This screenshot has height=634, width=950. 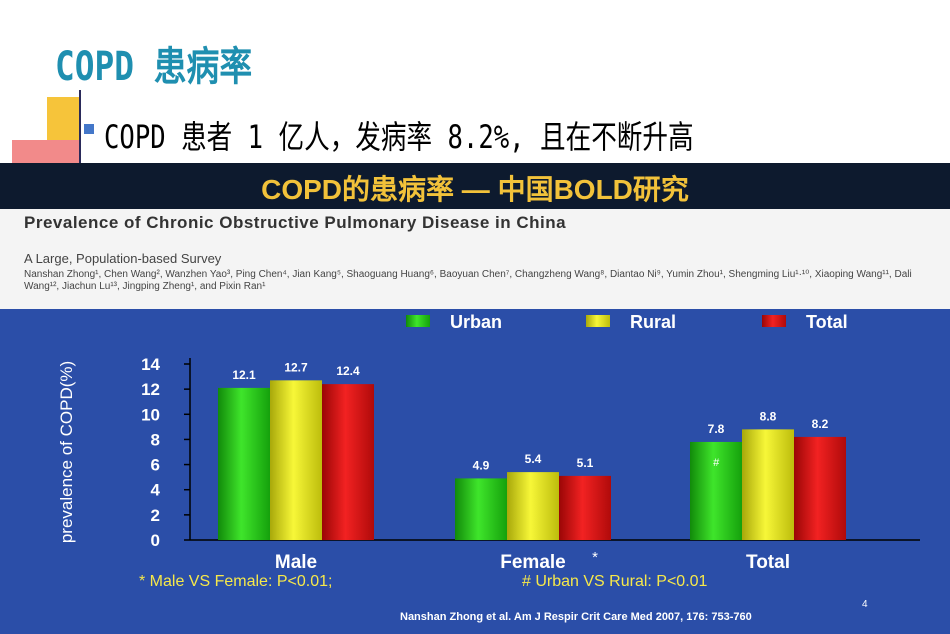 I want to click on bar-female-urban, so click(x=481, y=509).